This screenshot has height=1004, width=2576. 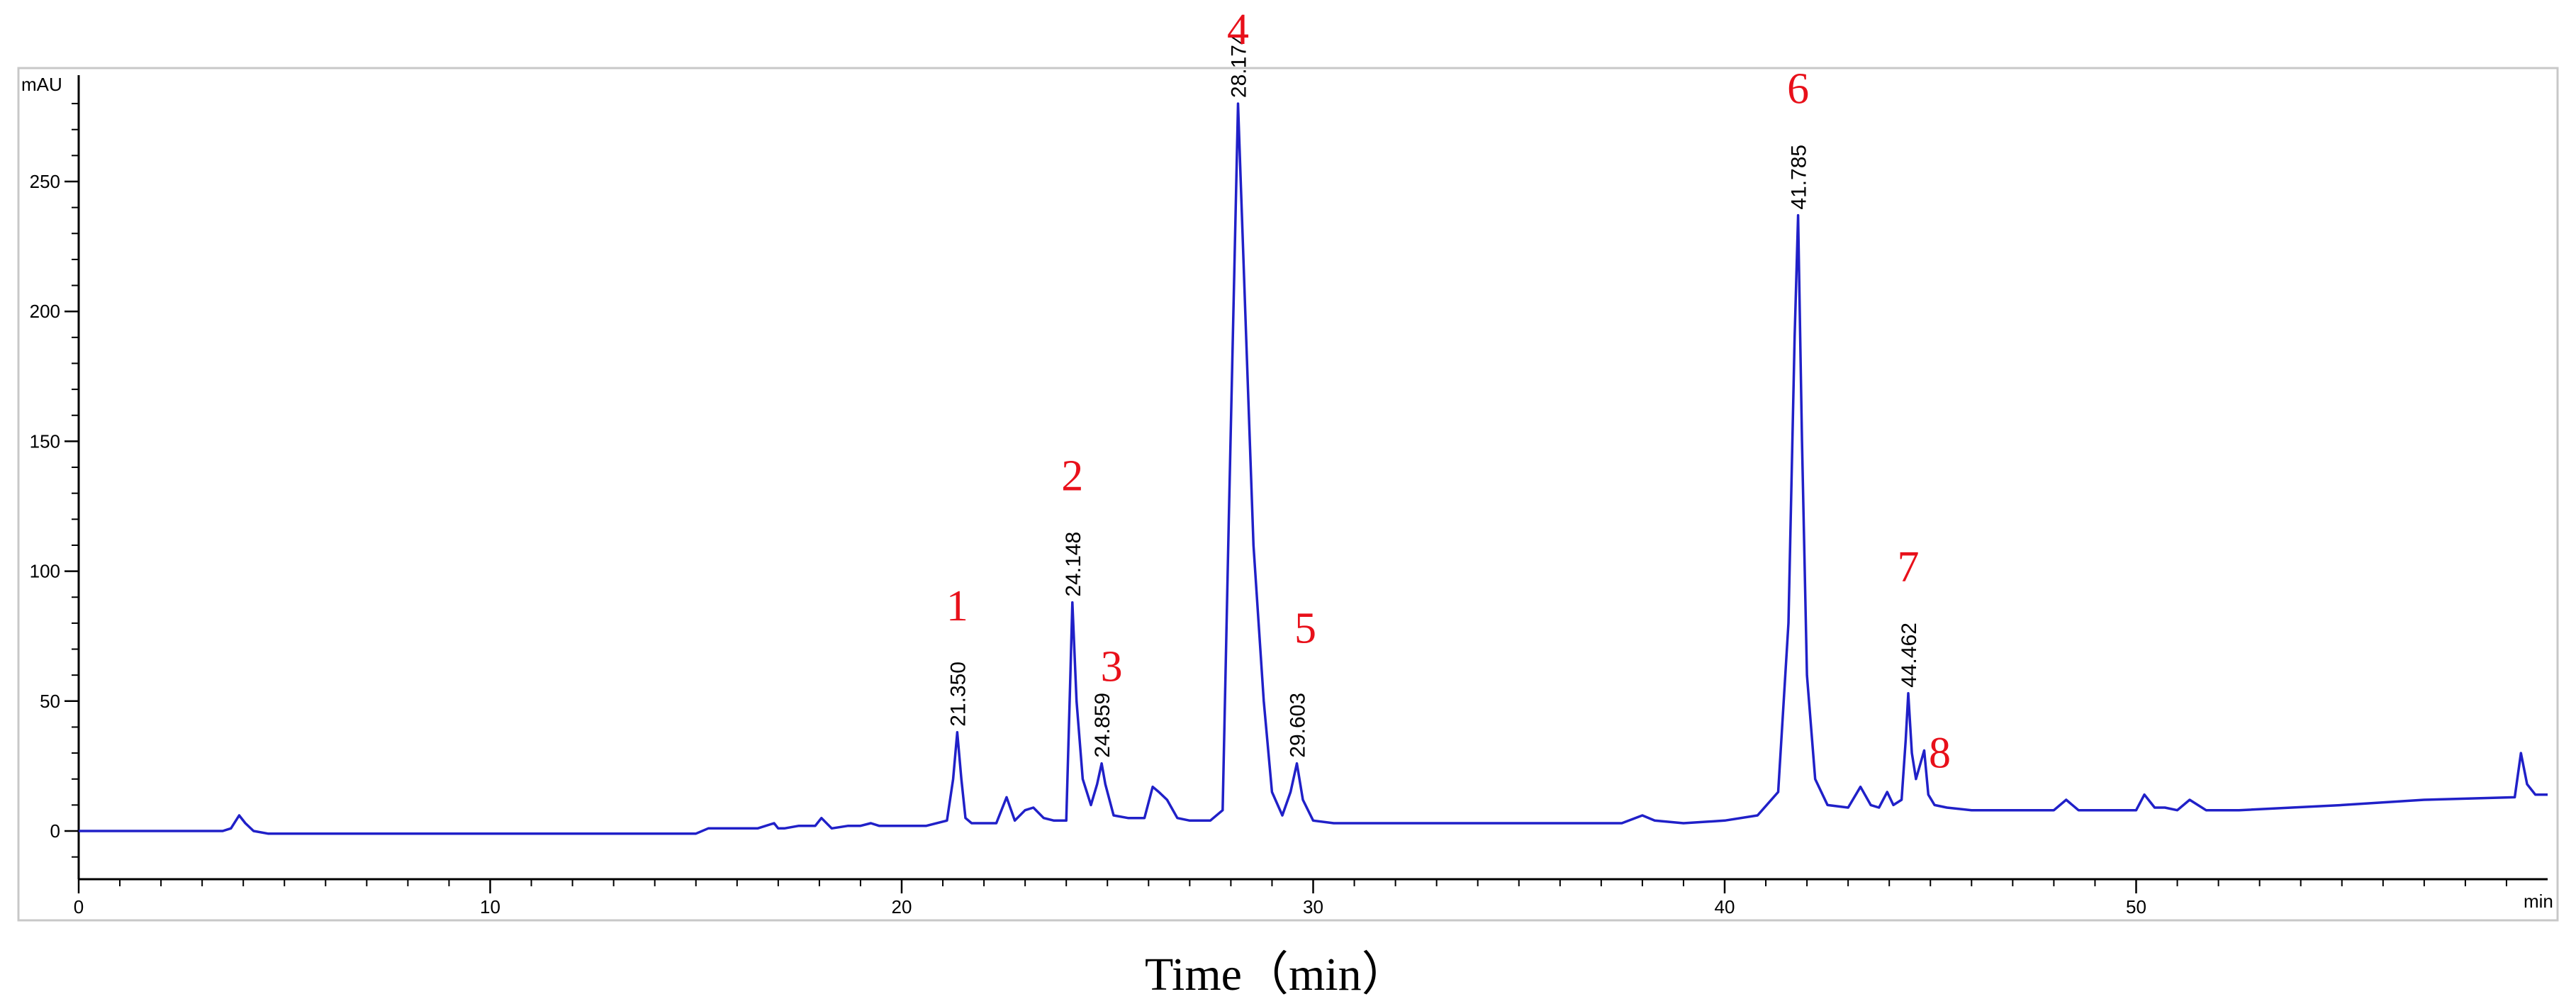 What do you see at coordinates (1240, 65) in the screenshot?
I see `peak-retention-time-label: 28.174` at bounding box center [1240, 65].